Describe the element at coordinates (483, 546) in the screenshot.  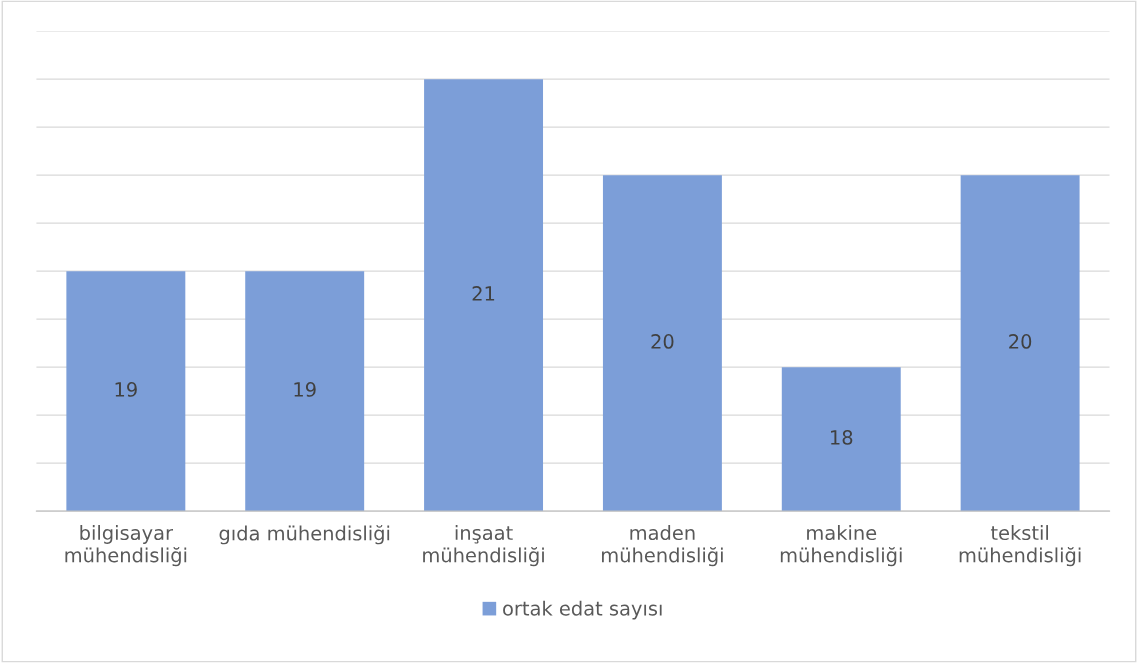
I see `x-tick-label: inşaat mühendisliği` at that location.